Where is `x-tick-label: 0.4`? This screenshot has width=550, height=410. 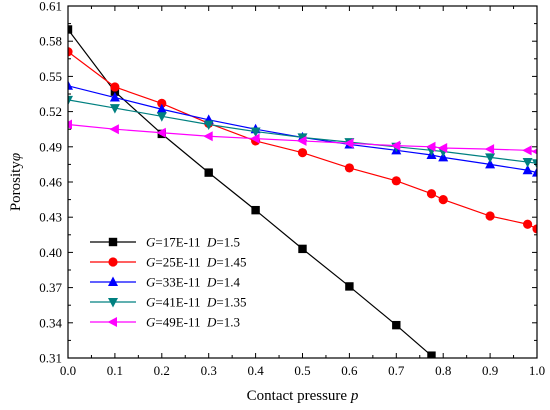 x-tick-label: 0.4 is located at coordinates (255, 370).